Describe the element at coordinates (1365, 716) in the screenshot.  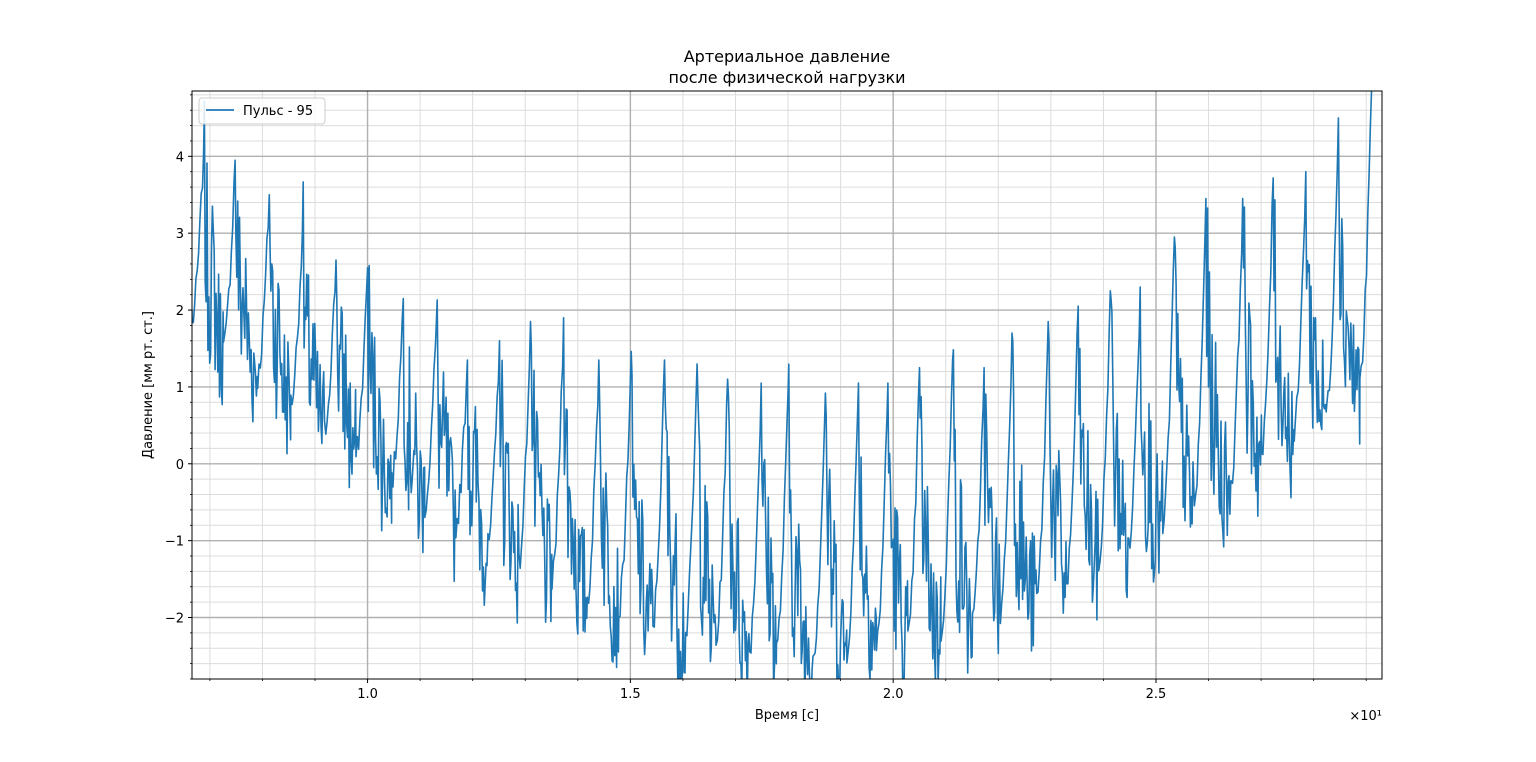
I see `x-axis-offset-text: ×10¹` at that location.